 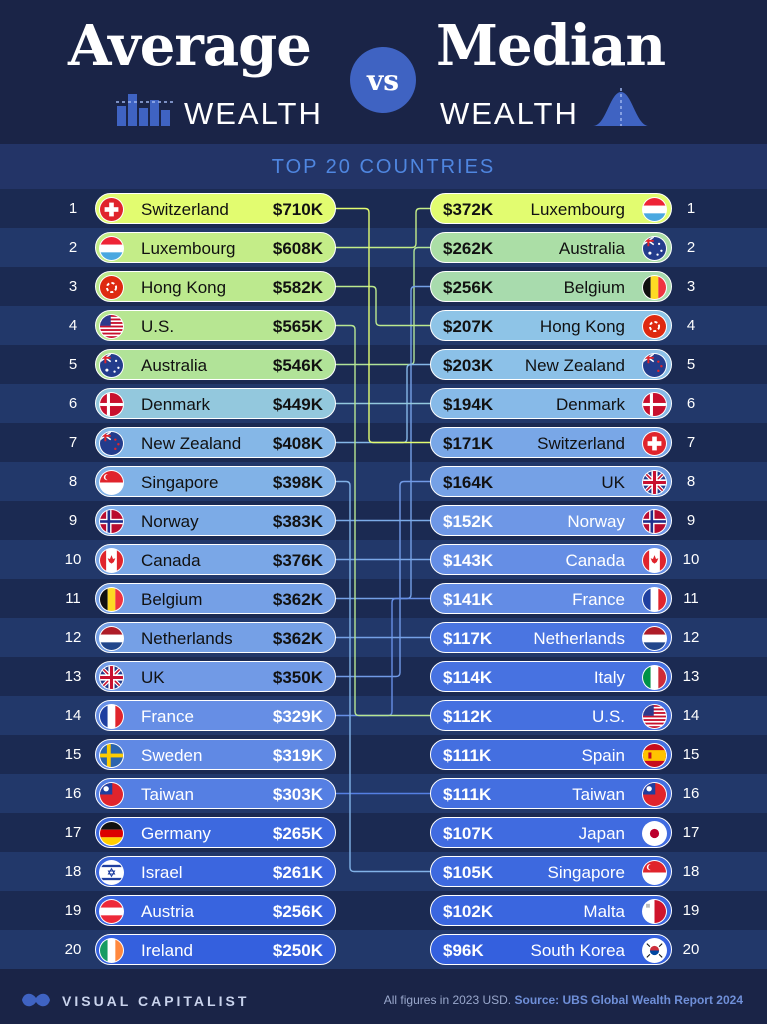 What do you see at coordinates (297, 833) in the screenshot?
I see `average-value-label: $265K` at bounding box center [297, 833].